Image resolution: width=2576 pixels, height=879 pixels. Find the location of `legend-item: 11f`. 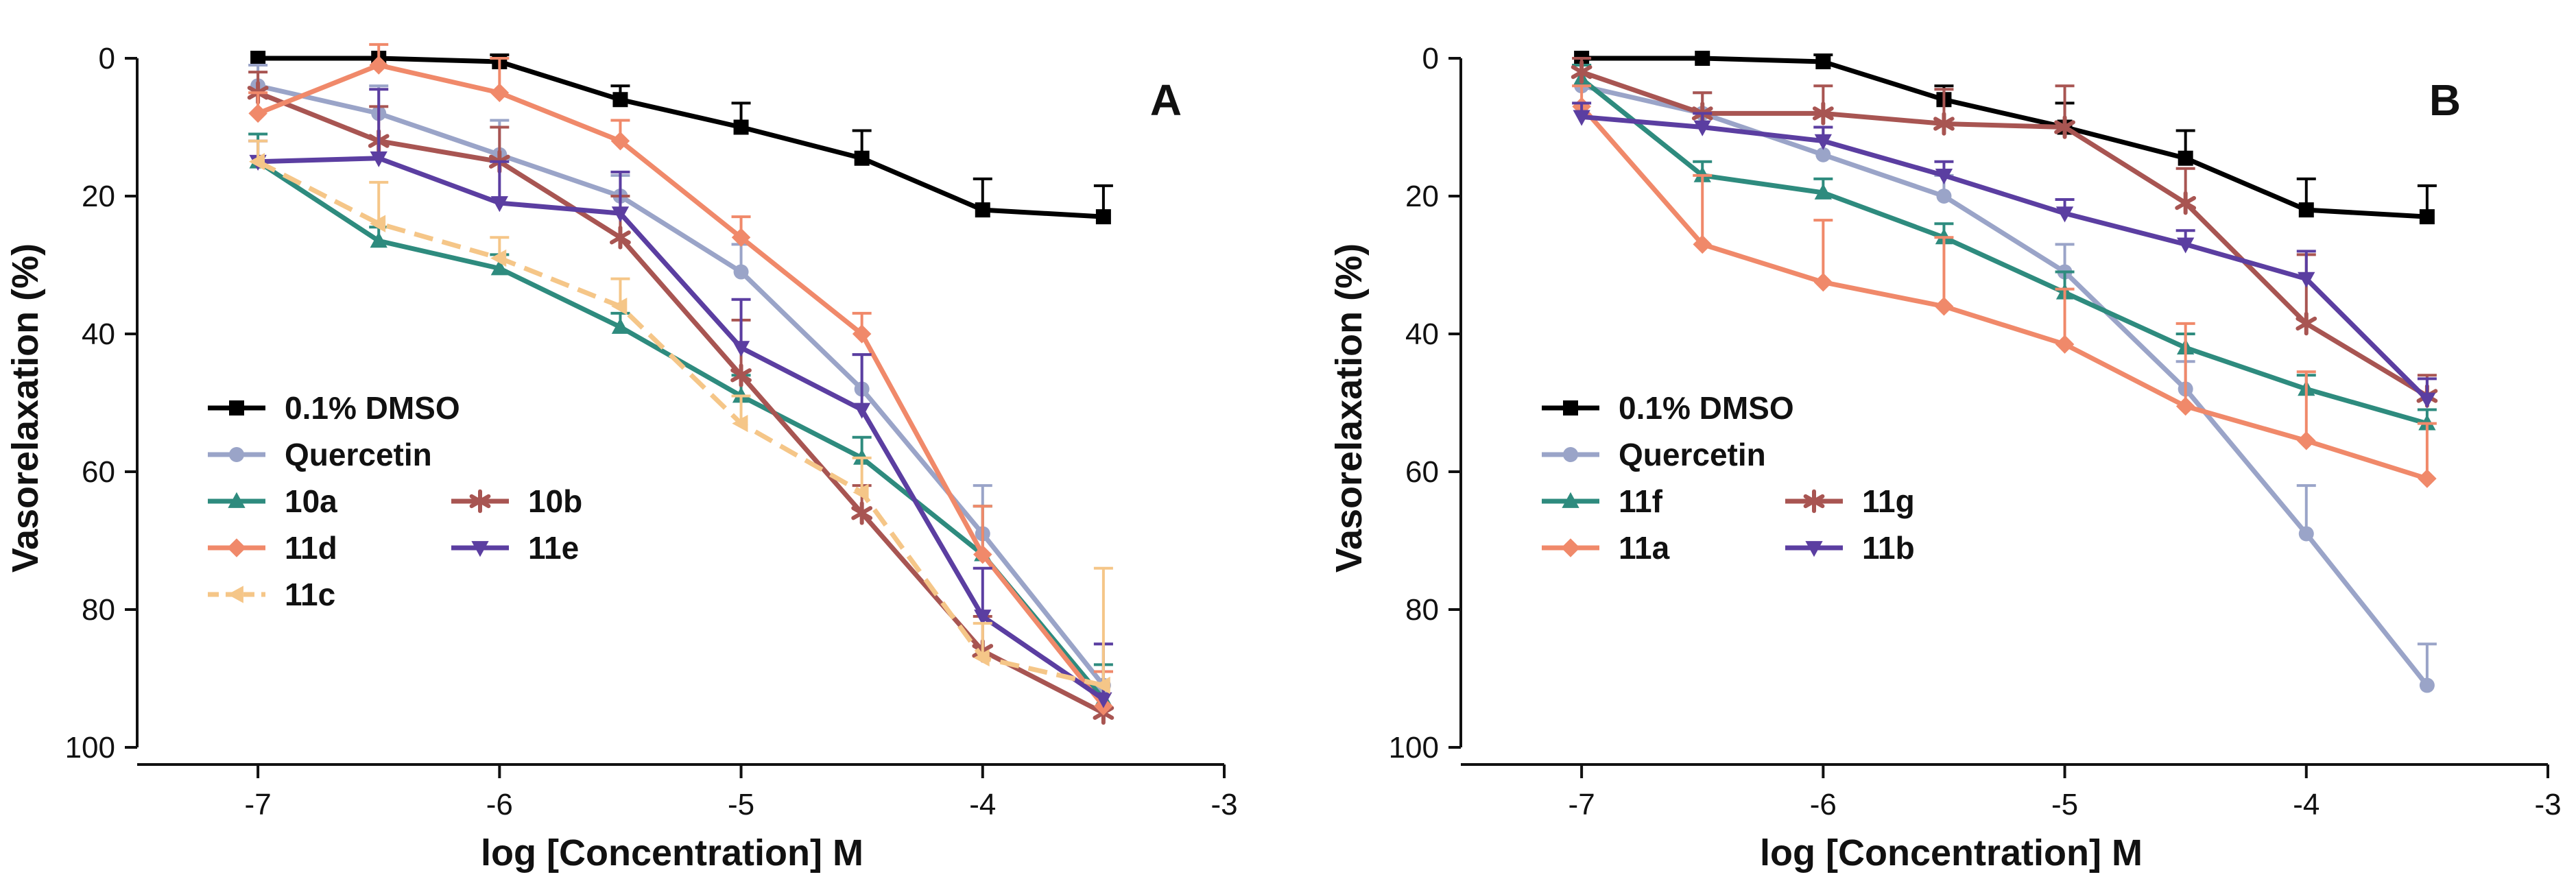

legend-item: 11f is located at coordinates (1603, 501).